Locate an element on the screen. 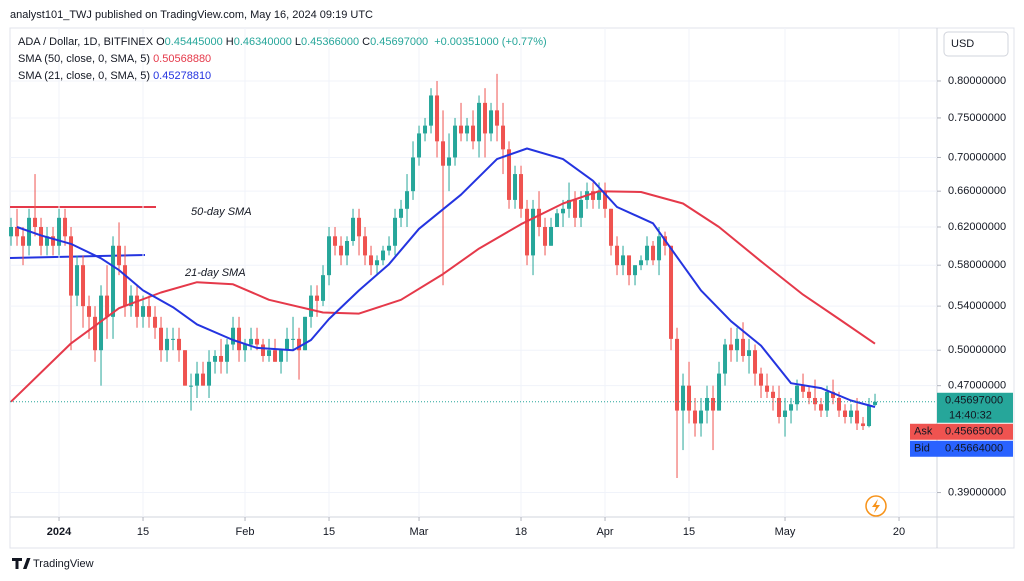 Image resolution: width=1024 pixels, height=581 pixels. y-tick-label: 0.47000000 is located at coordinates (977, 386).